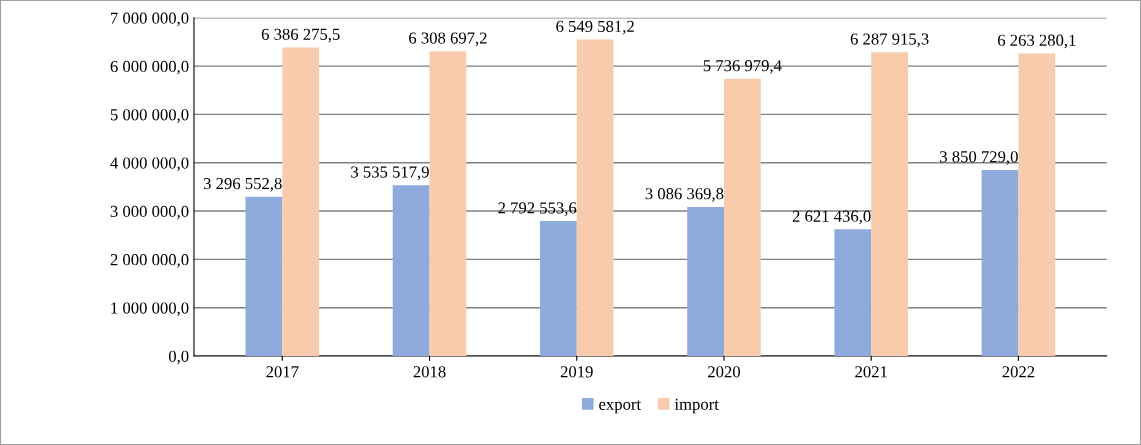 This screenshot has width=1141, height=445. Describe the element at coordinates (576, 372) in the screenshot. I see `x-tick-label: 2019` at that location.